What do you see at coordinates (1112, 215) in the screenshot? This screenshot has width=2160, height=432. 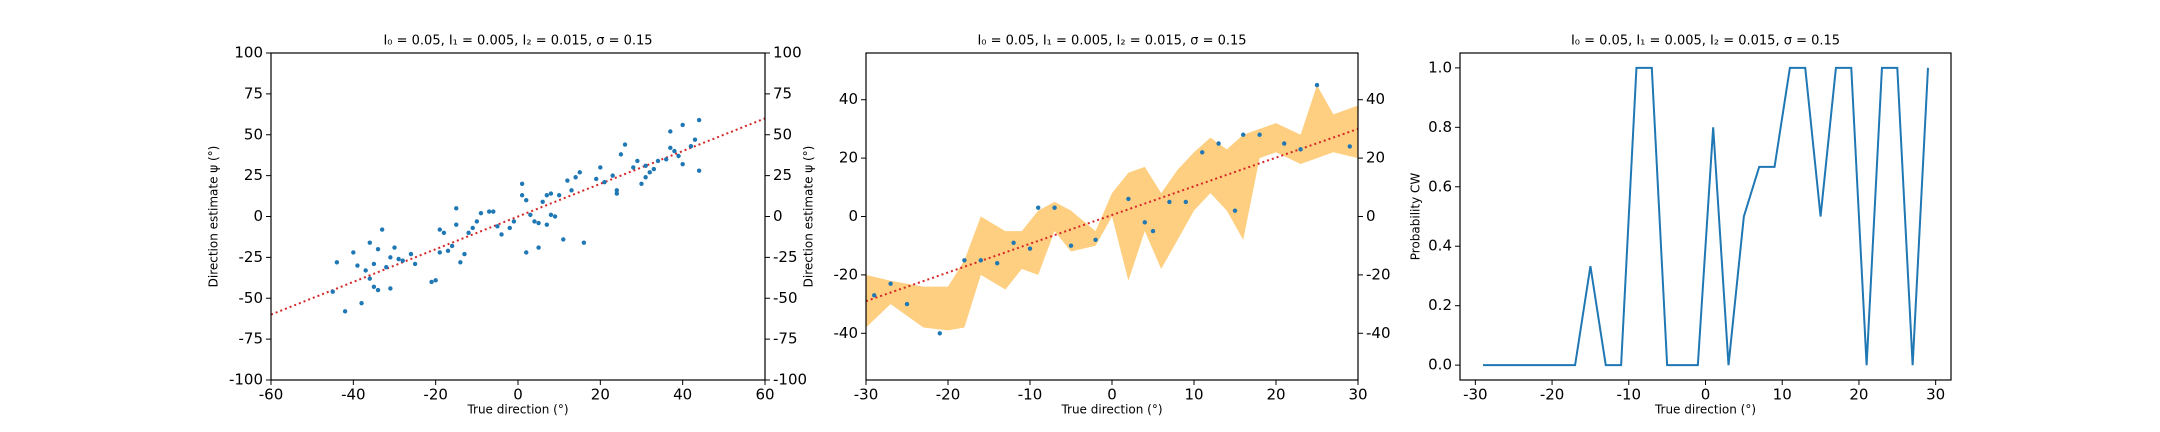 I see `fit-line` at bounding box center [1112, 215].